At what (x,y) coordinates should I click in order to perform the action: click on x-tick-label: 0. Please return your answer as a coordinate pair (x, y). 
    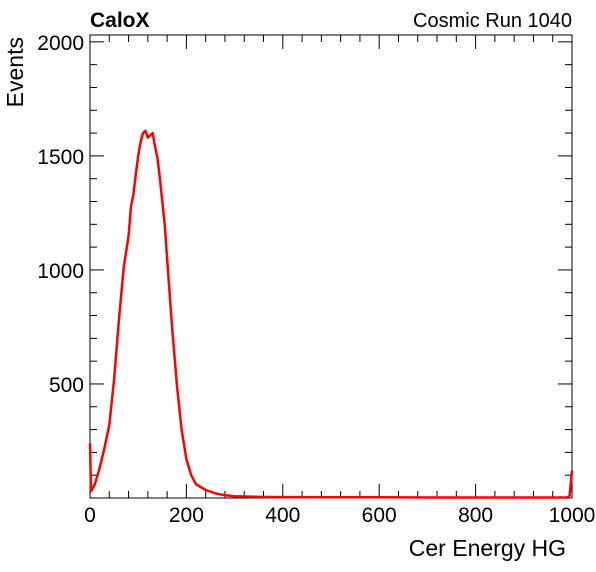
    Looking at the image, I should click on (90, 515).